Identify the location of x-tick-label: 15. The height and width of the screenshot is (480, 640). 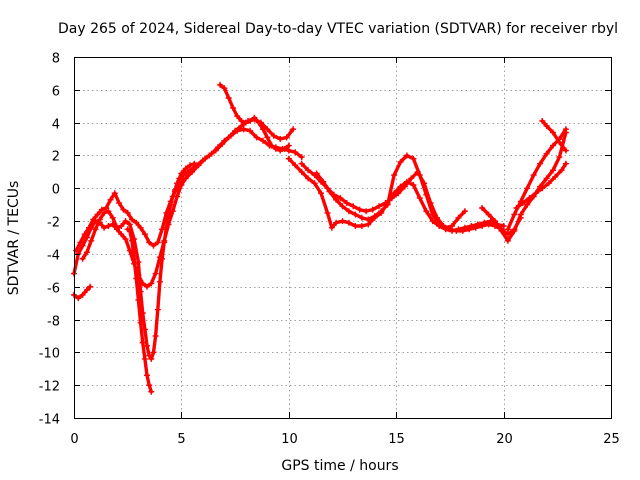
(396, 439).